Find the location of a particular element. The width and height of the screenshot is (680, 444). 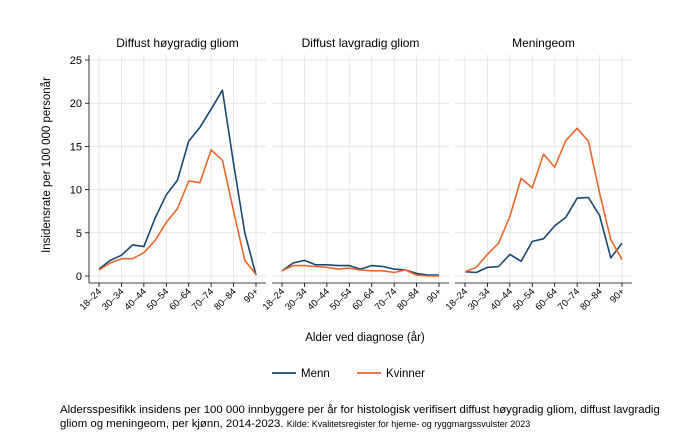

y-axis-label: Insidensrate per 100 000 personår is located at coordinates (47, 165).